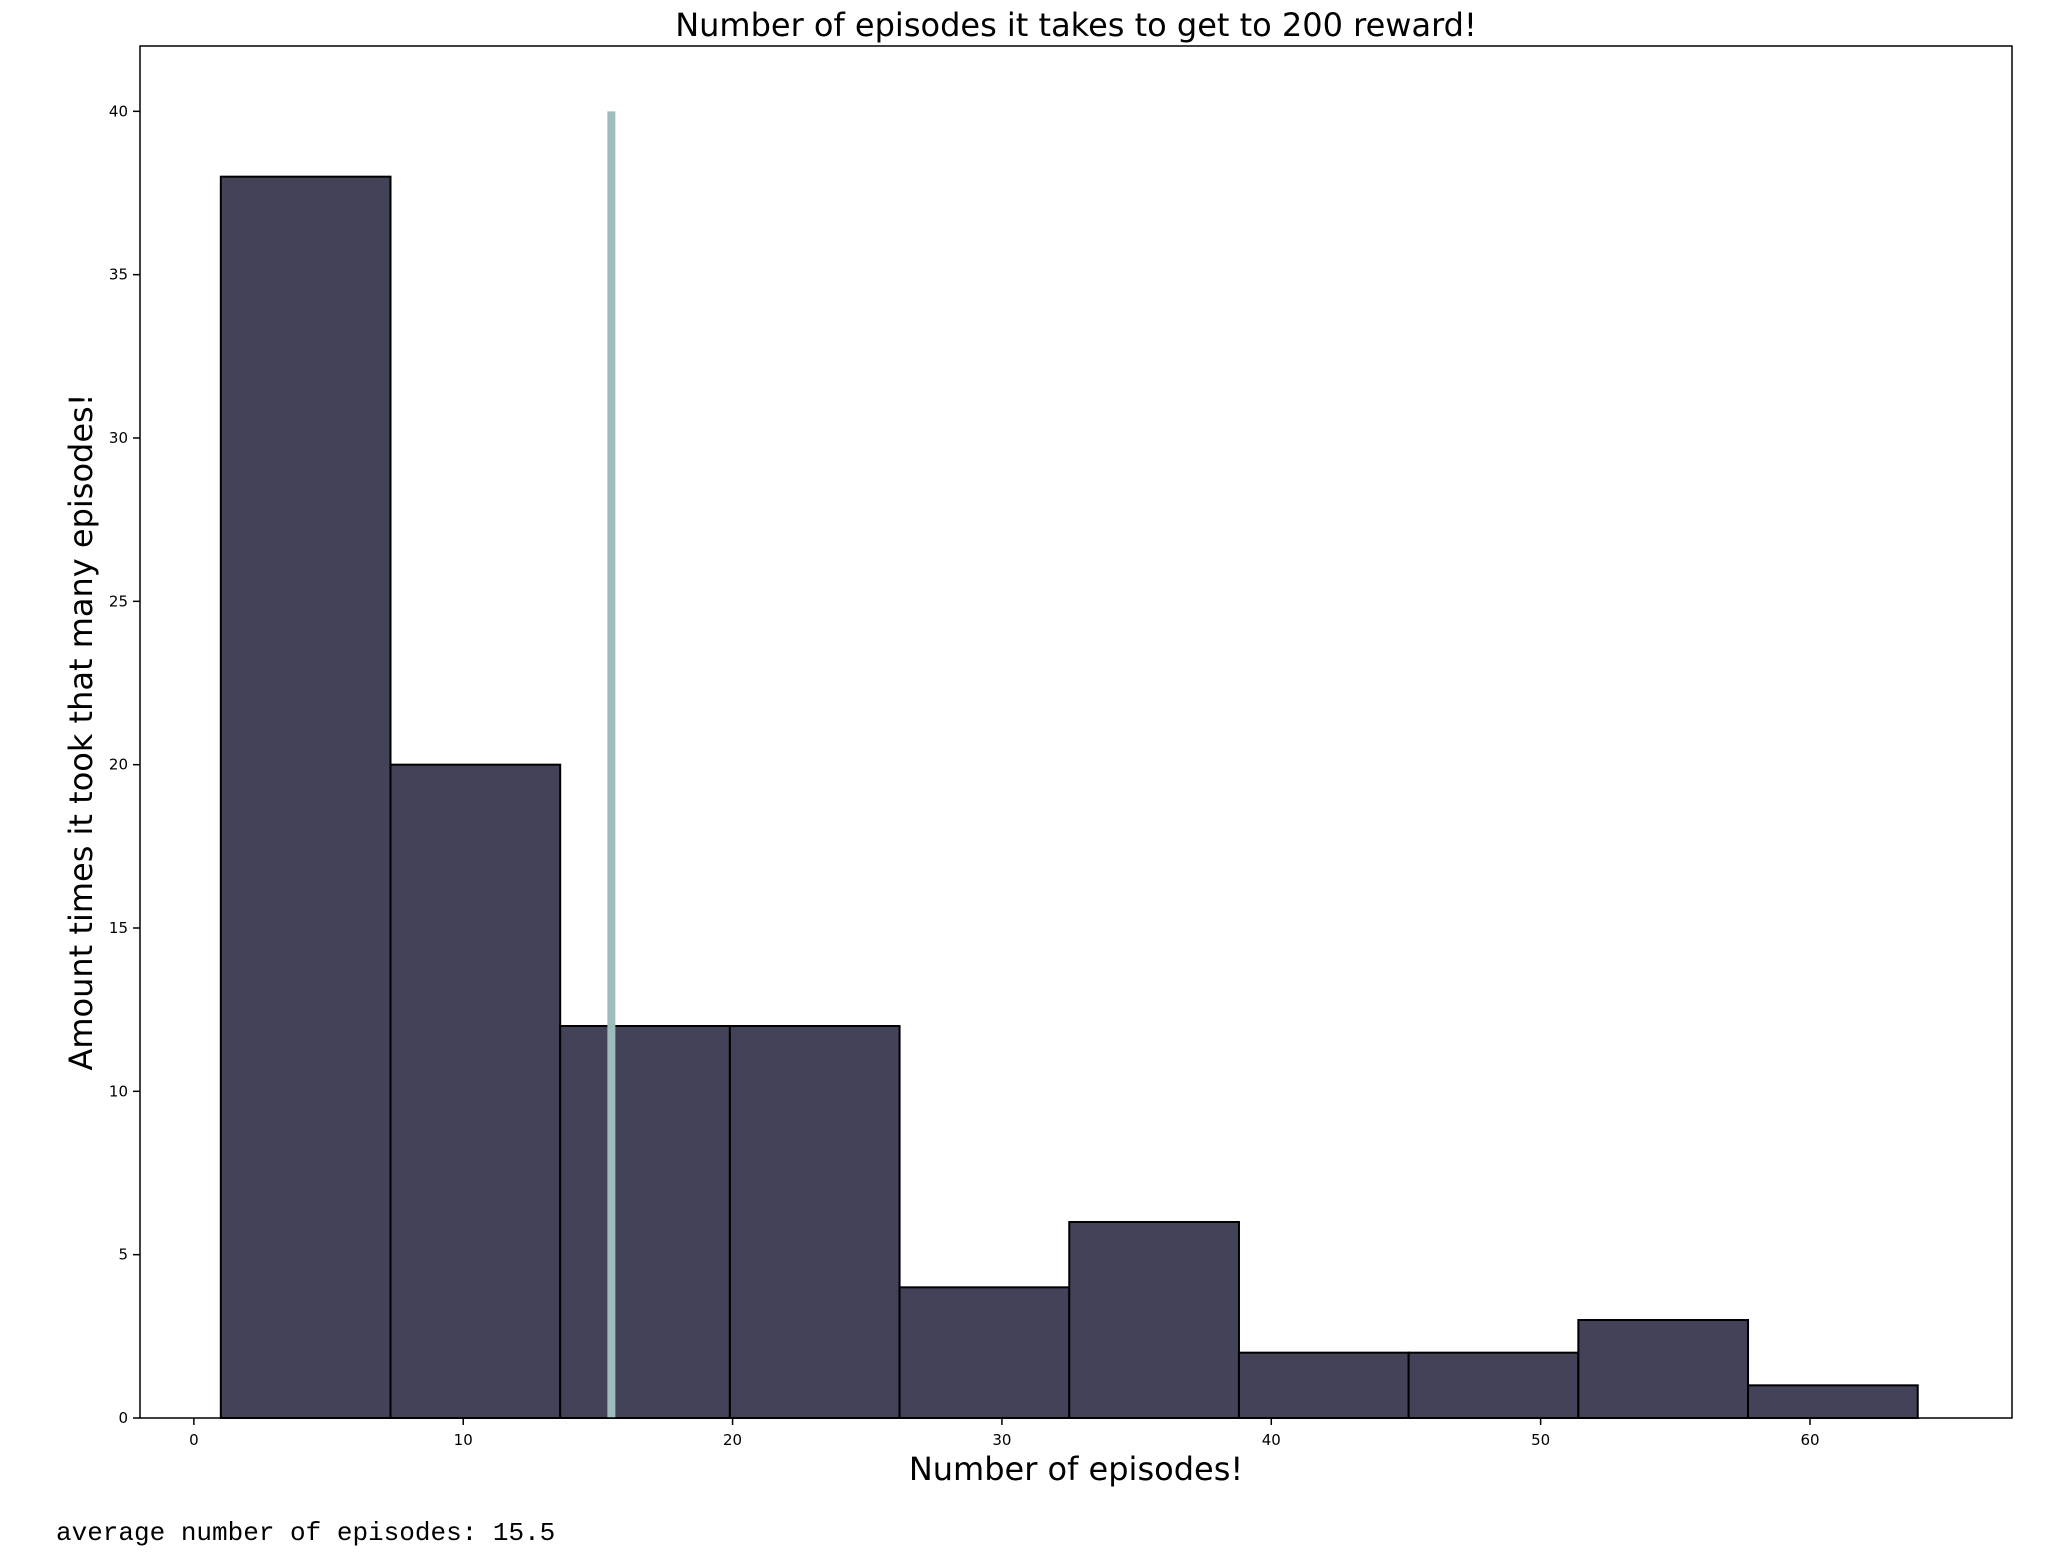  What do you see at coordinates (118, 1091) in the screenshot?
I see `y-tick-label: 10` at bounding box center [118, 1091].